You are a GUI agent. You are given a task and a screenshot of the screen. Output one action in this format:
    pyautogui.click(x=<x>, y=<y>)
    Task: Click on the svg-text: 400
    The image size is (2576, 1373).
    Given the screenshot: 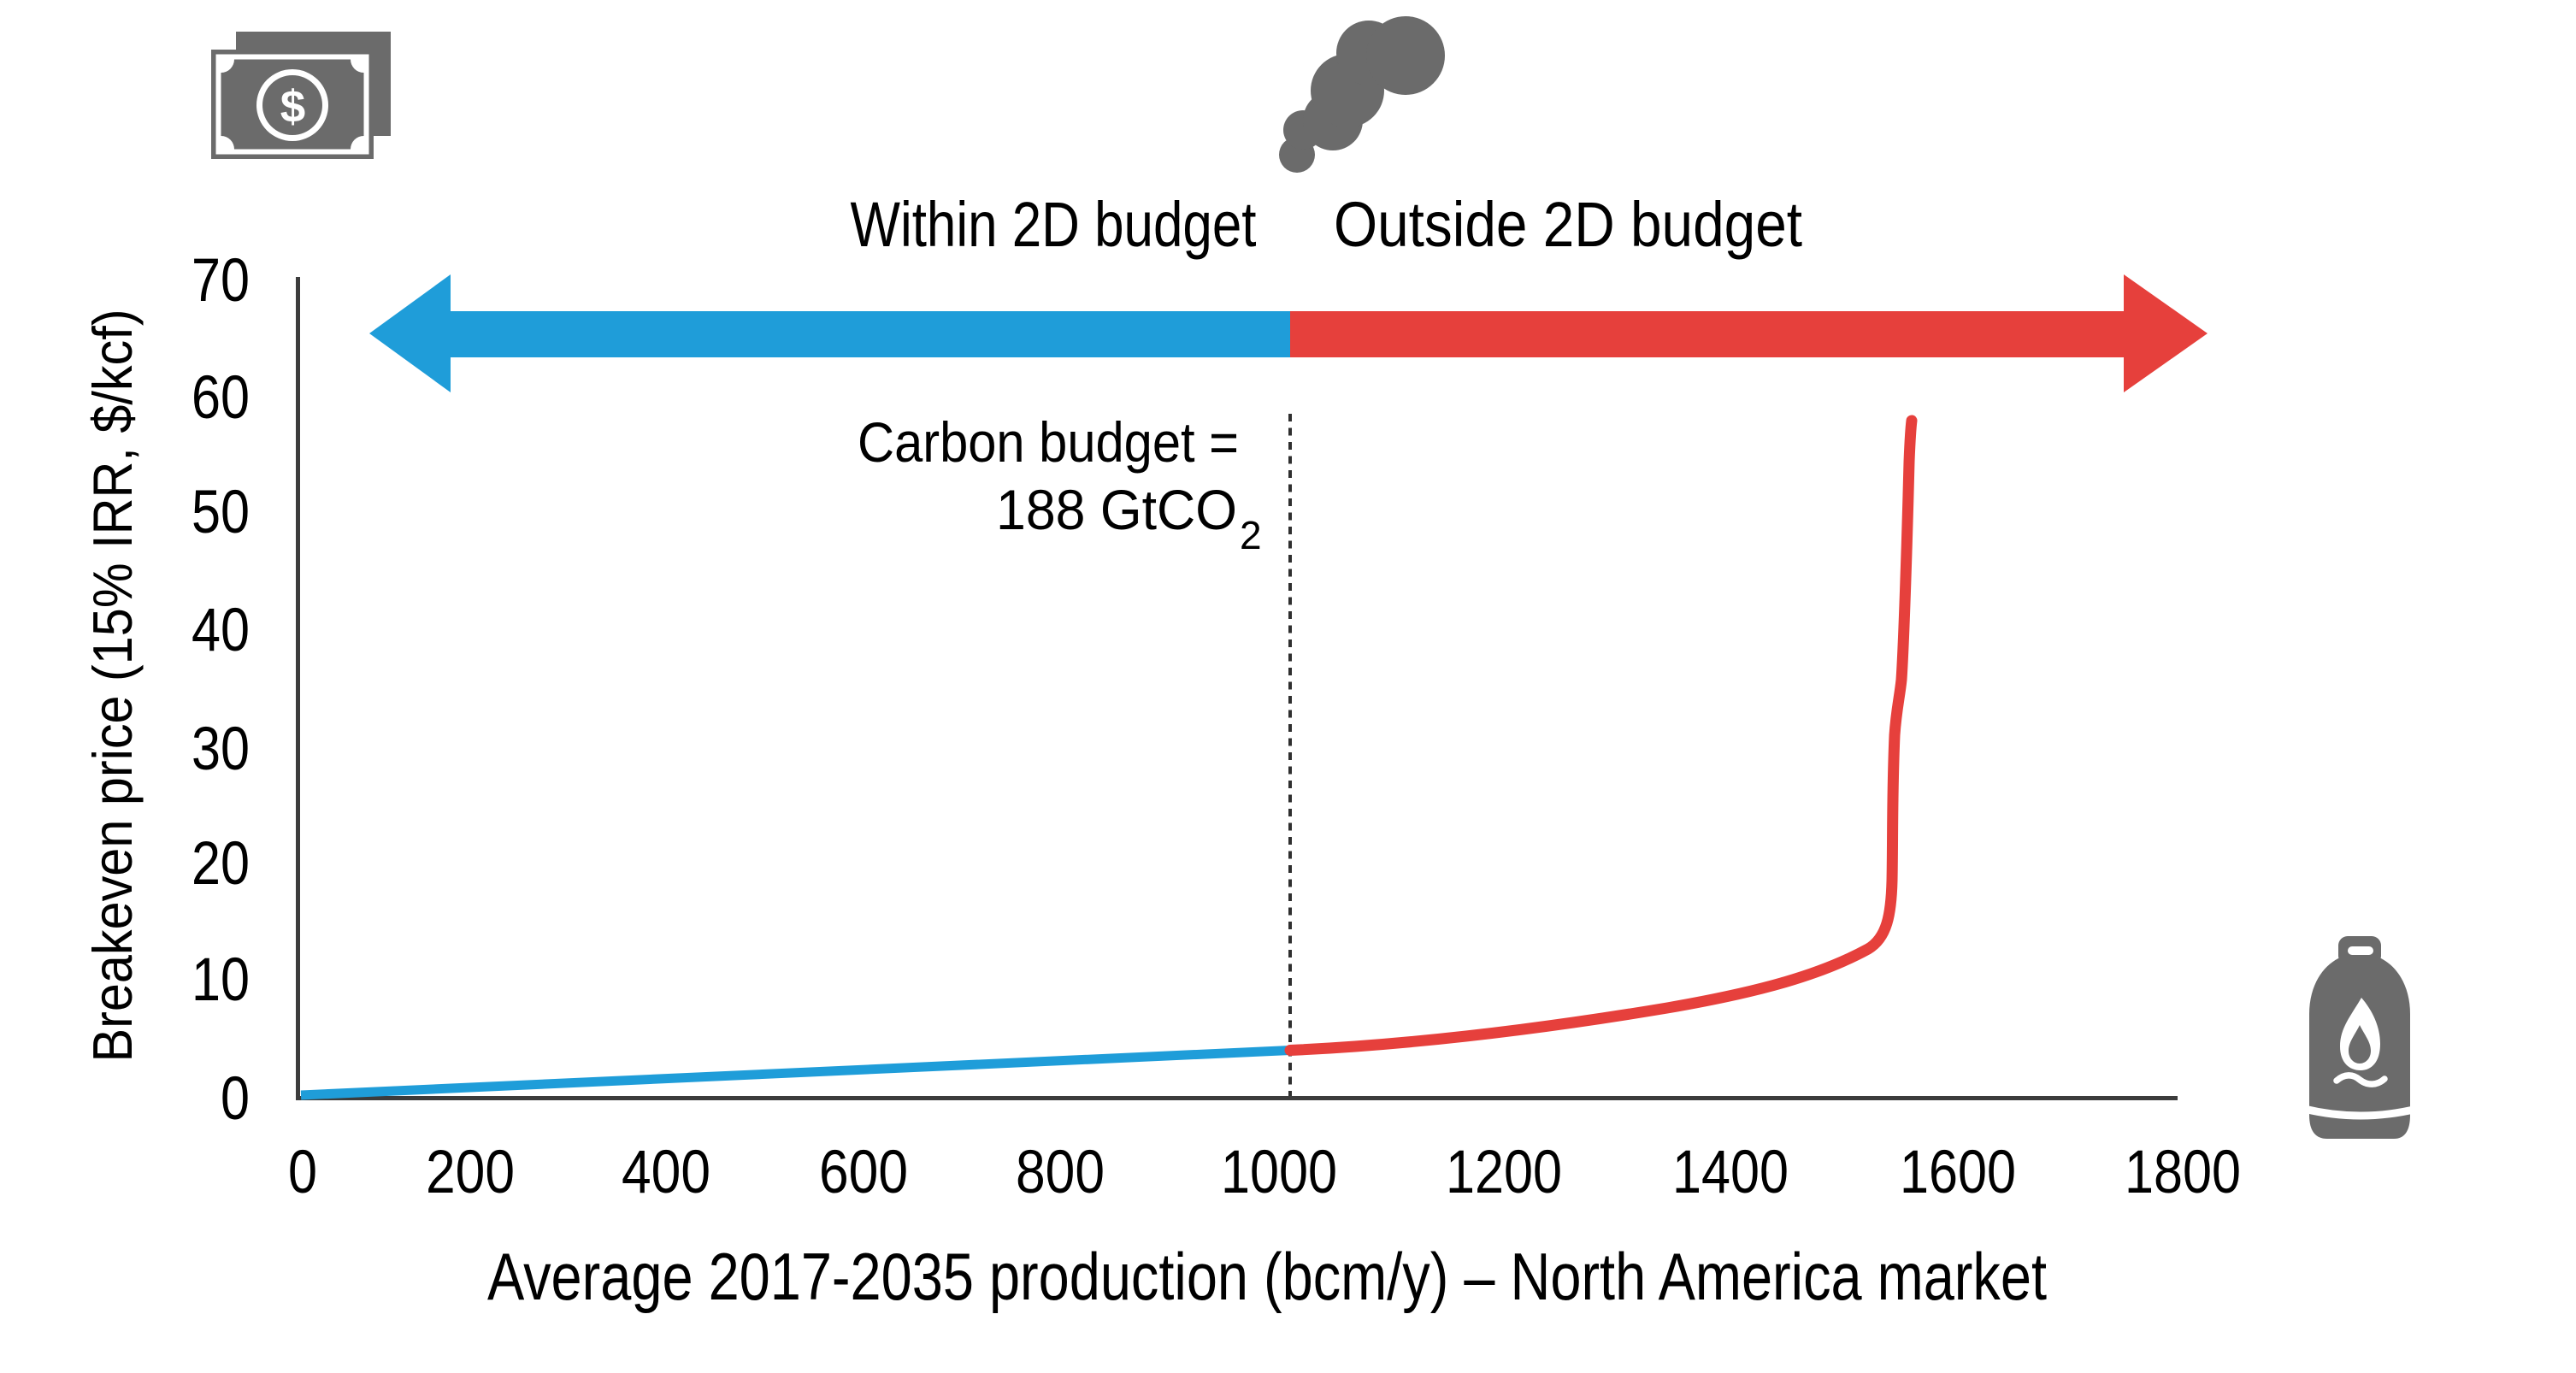 What is the action you would take?
    pyautogui.click(x=666, y=1172)
    